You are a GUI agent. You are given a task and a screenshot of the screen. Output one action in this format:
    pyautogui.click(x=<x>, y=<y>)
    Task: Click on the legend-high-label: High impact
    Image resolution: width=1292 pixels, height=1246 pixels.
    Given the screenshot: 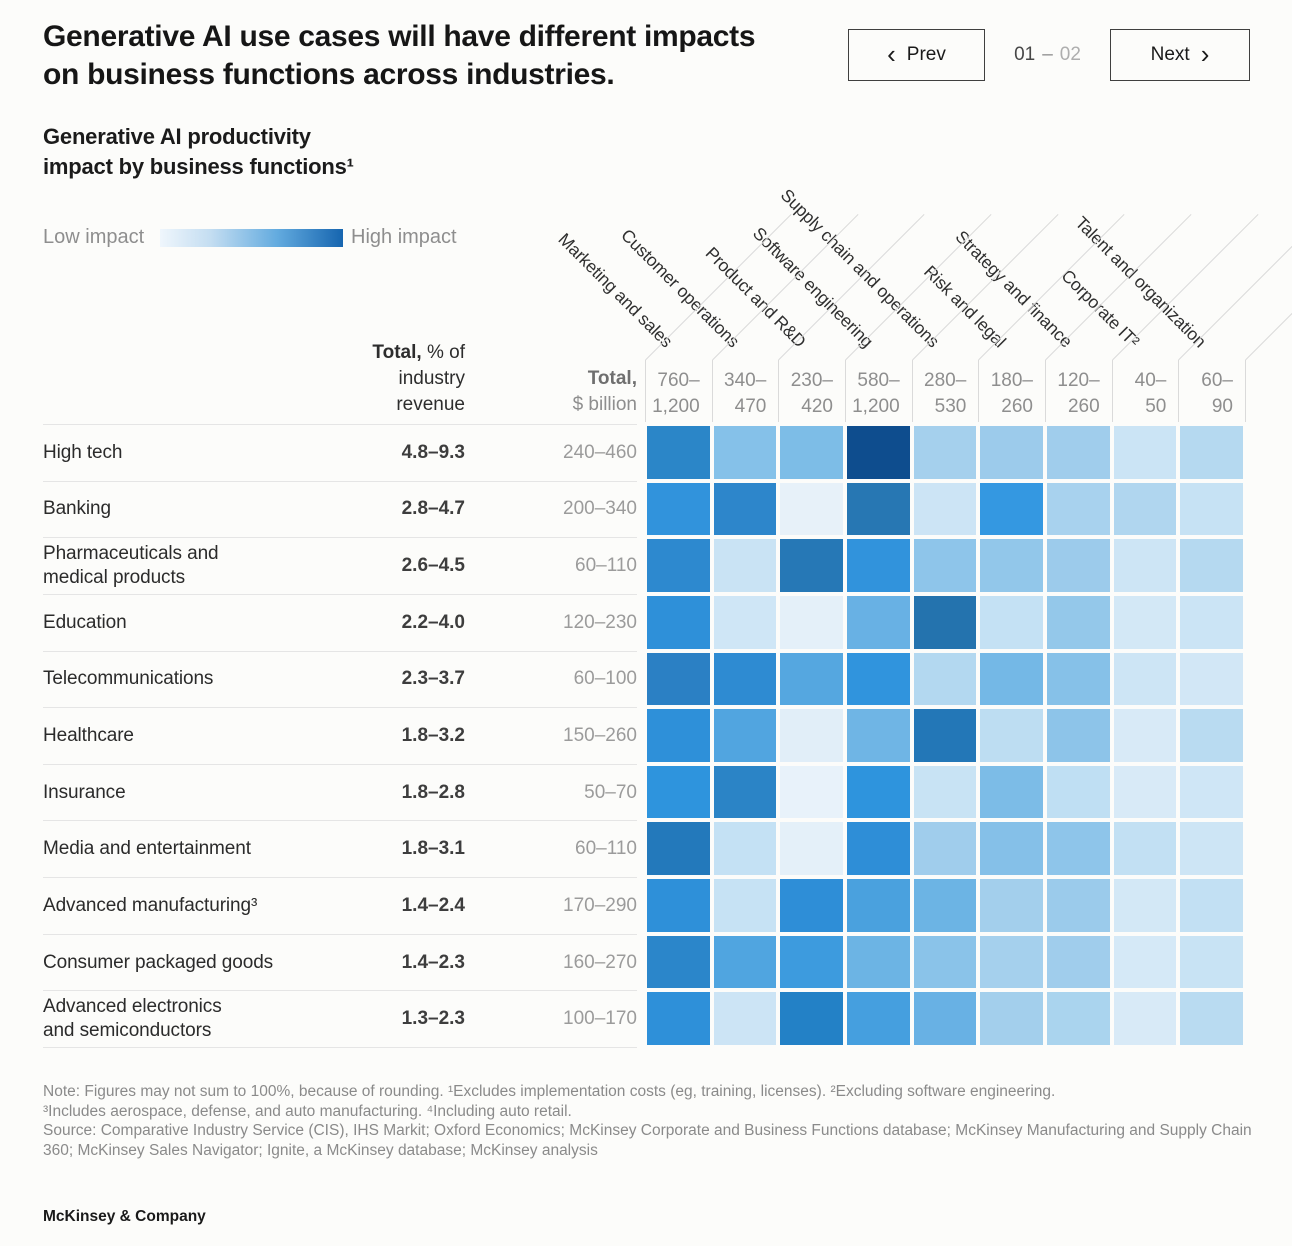 What is the action you would take?
    pyautogui.click(x=404, y=237)
    